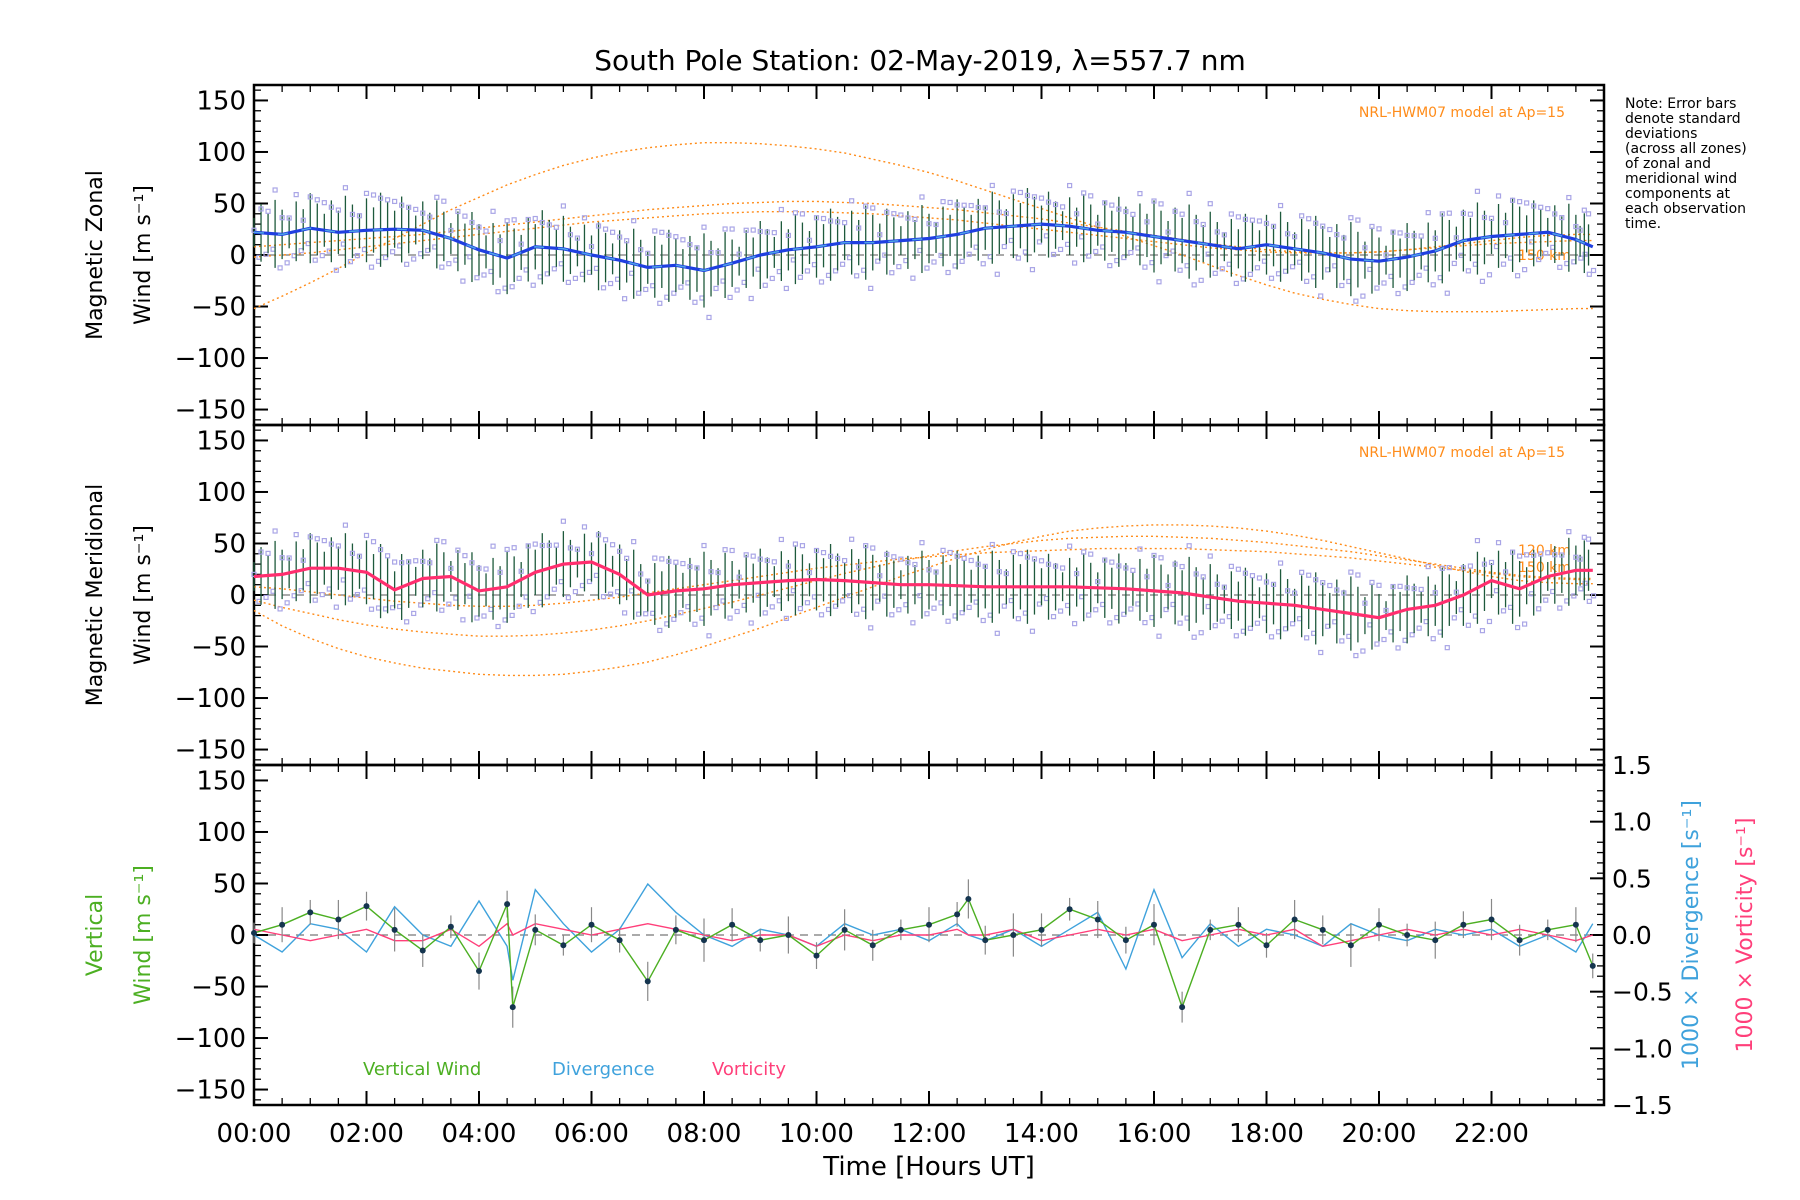 This screenshot has height=1200, width=1800. What do you see at coordinates (221, 493) in the screenshot?
I see `y-tick-label: 100` at bounding box center [221, 493].